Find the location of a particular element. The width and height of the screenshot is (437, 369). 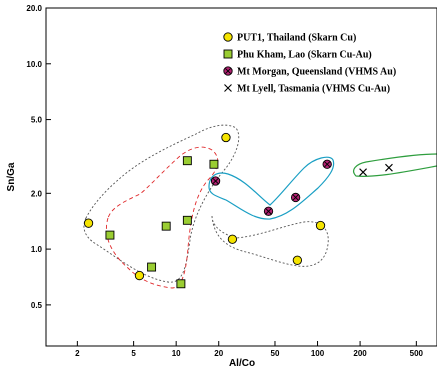

y-tick-label: 20.0 is located at coordinates (34, 8).